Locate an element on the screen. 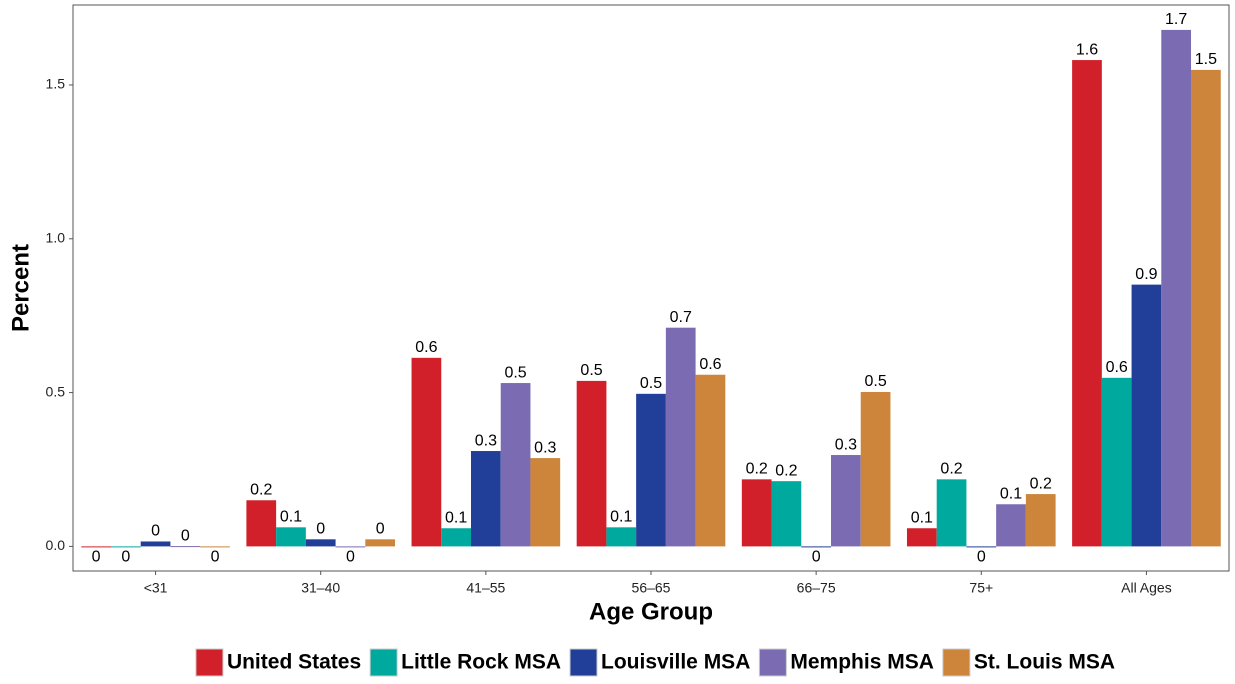 Image resolution: width=1235 pixels, height=684 pixels. y-tick-label: 1.0 is located at coordinates (56, 237).